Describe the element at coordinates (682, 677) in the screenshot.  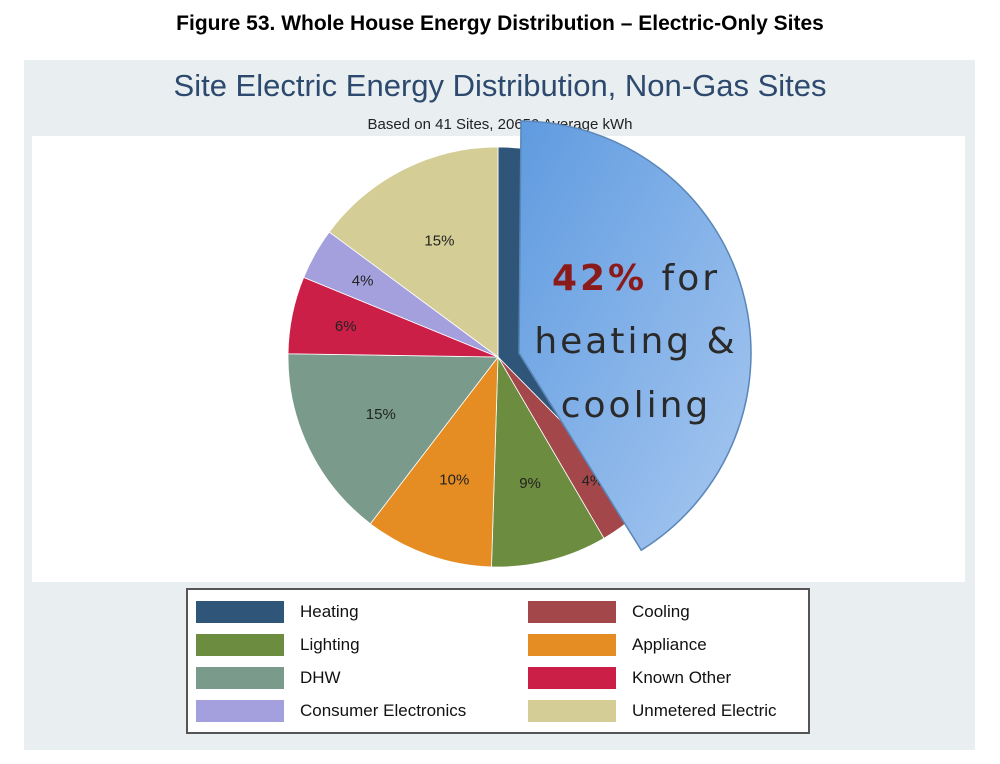
I see `legend-label: Known Other` at that location.